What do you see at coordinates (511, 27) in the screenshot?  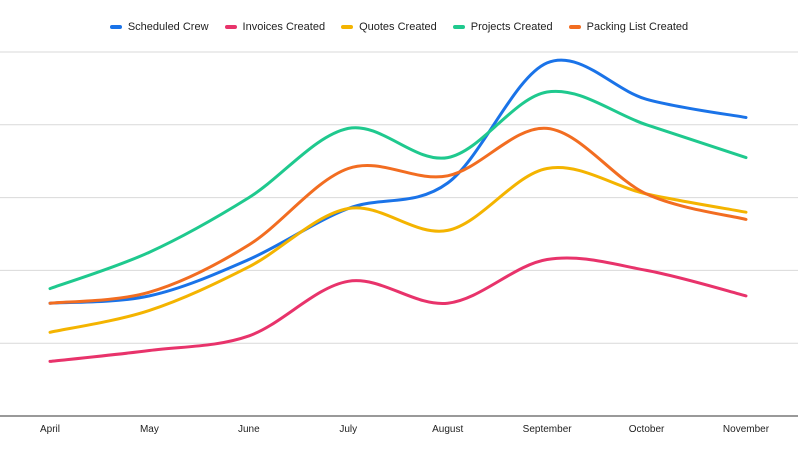 I see `legend-label: Projects Created` at bounding box center [511, 27].